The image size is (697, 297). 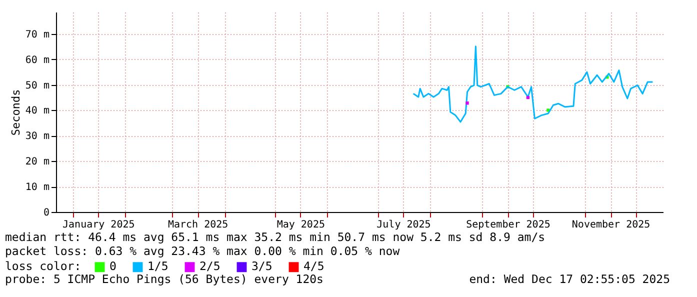 What do you see at coordinates (300, 225) in the screenshot?
I see `x-tick-label: May 2025` at bounding box center [300, 225].